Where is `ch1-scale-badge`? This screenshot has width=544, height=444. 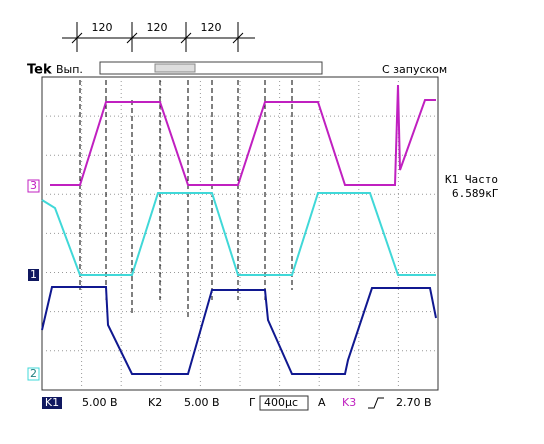 ch1-scale-badge is located at coordinates (52, 403).